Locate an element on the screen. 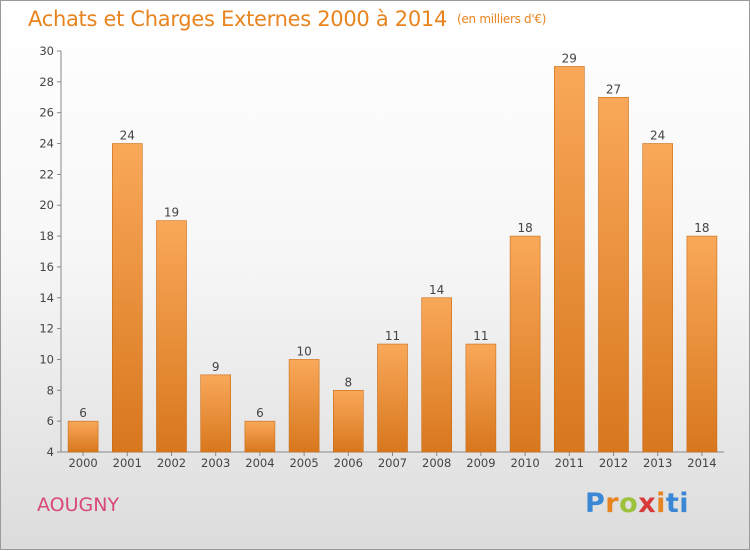 Image resolution: width=750 pixels, height=551 pixels. commune-name: AOUGNY is located at coordinates (78, 505).